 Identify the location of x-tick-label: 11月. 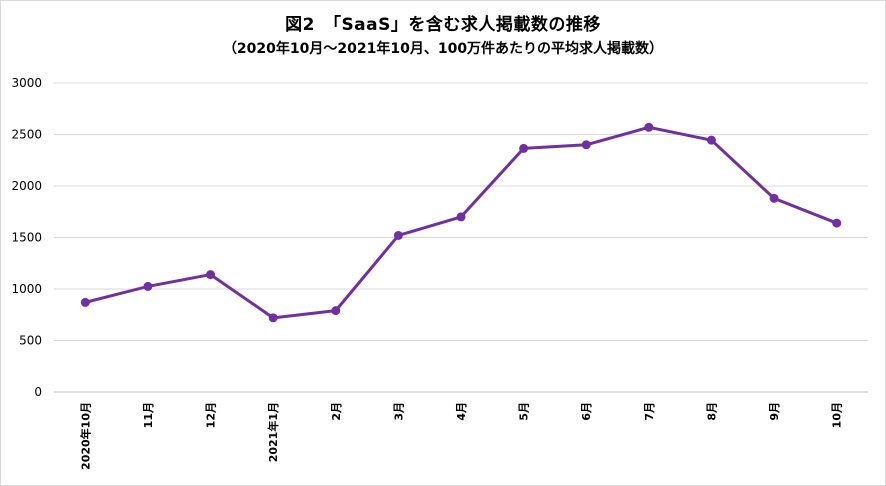
(148, 415).